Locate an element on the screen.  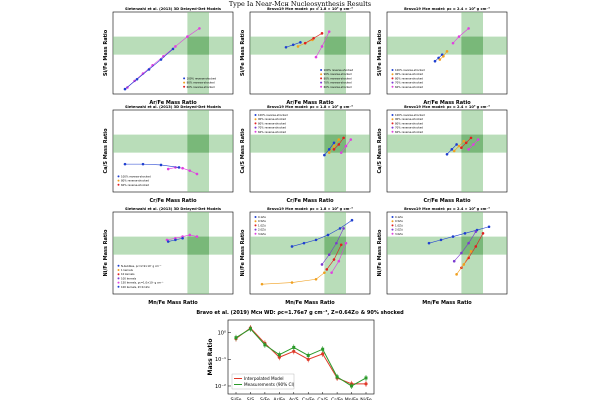
y-axis-label: Ni/Fe Mass Ratio is located at coordinates (243, 252).